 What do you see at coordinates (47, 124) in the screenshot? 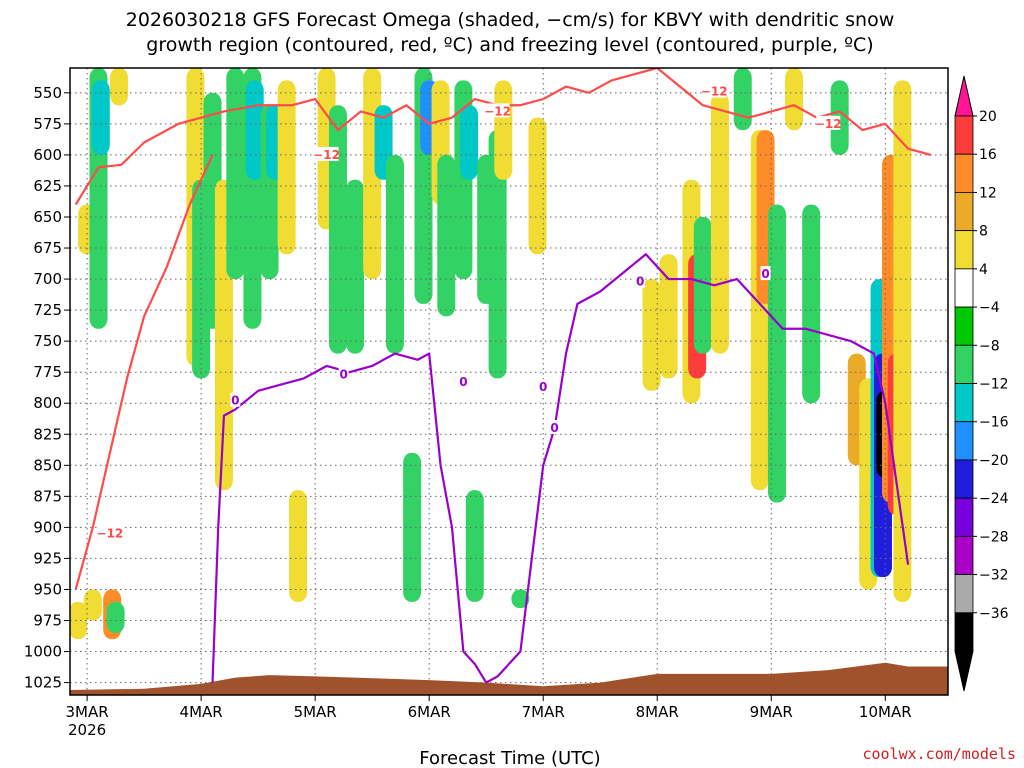
I see `y-tick-label: 575` at bounding box center [47, 124].